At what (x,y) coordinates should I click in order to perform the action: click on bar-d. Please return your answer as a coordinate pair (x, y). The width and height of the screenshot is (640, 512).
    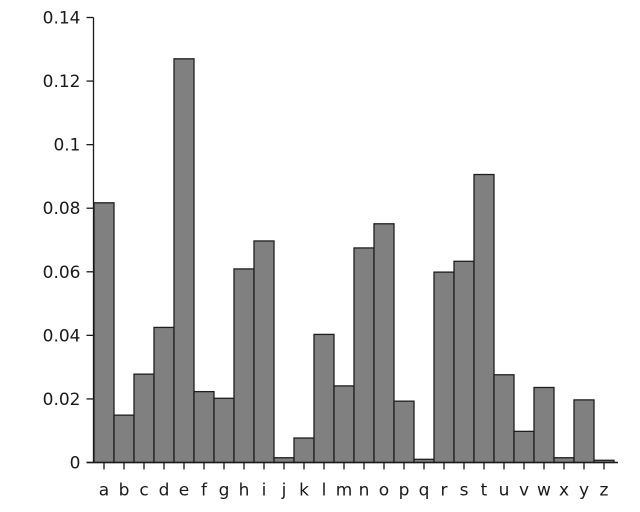
    Looking at the image, I should click on (164, 395).